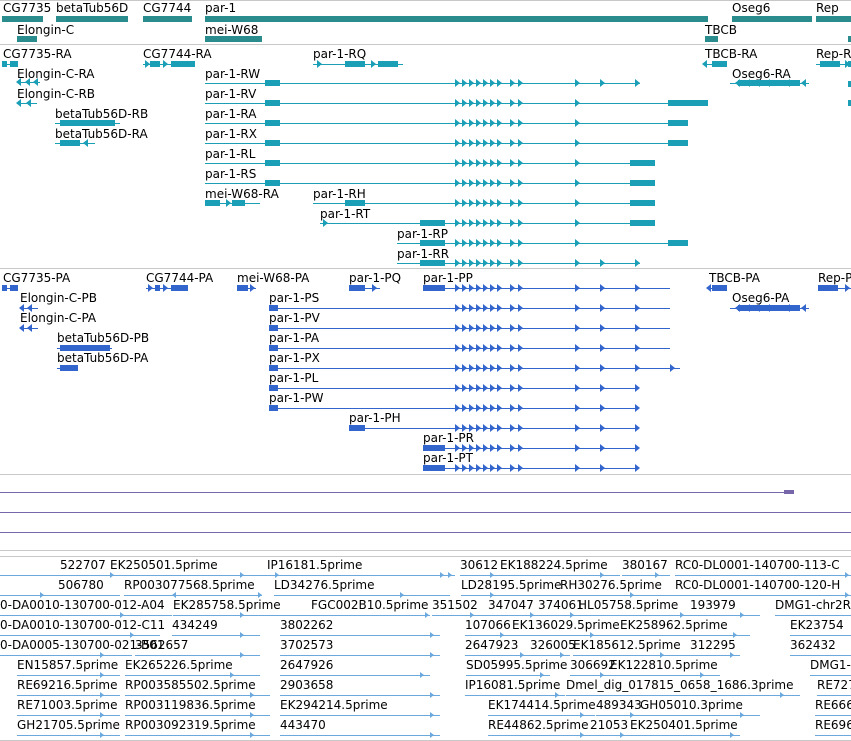 The height and width of the screenshot is (741, 851). I want to click on est-label-506780: 506780, so click(81, 585).